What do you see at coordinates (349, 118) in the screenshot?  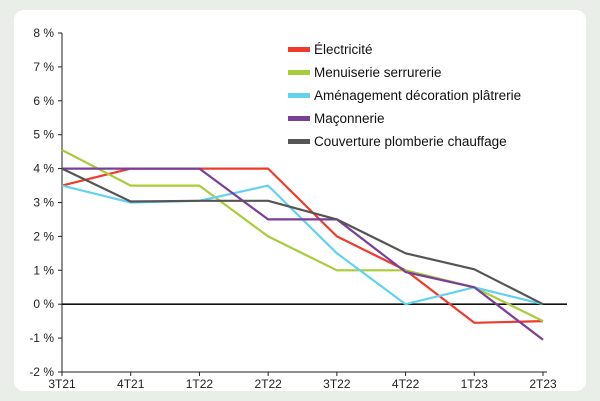 I see `legend-label: Maçonnerie` at bounding box center [349, 118].